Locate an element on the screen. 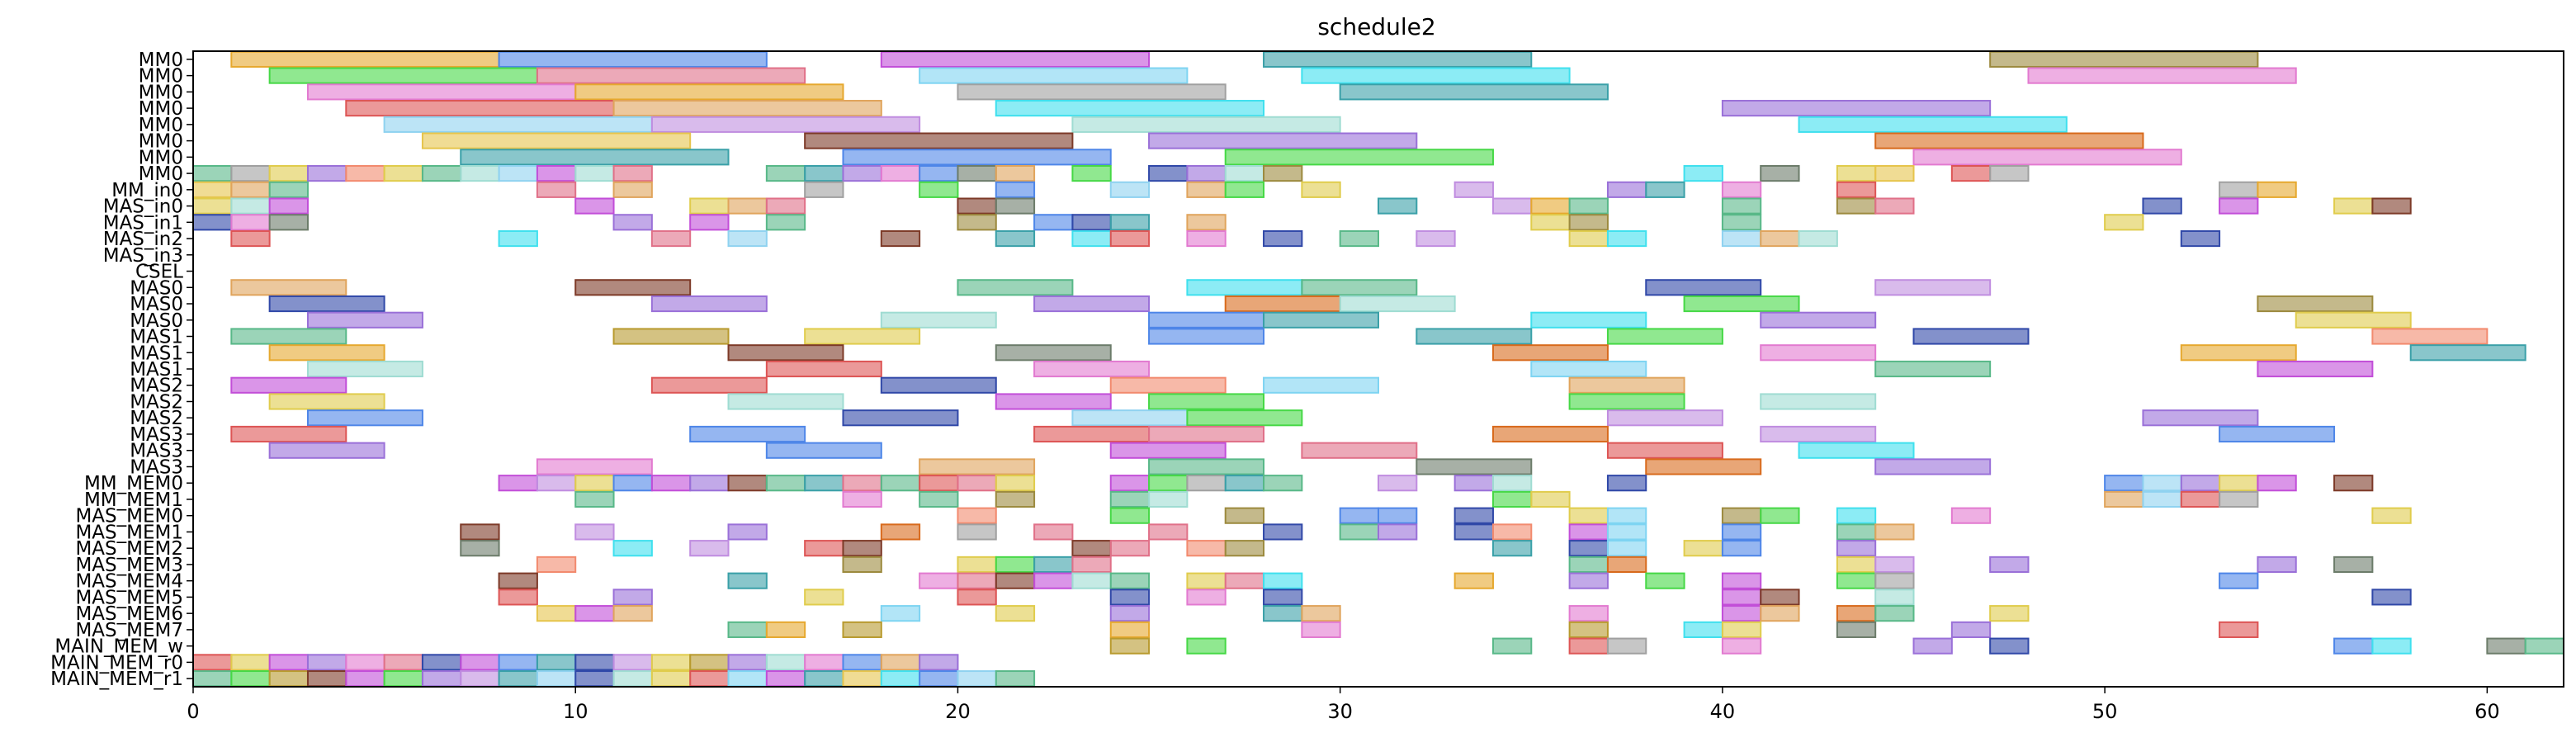 Image resolution: width=2576 pixels, height=747 pixels. y-tick-label: MAS2 is located at coordinates (156, 386).